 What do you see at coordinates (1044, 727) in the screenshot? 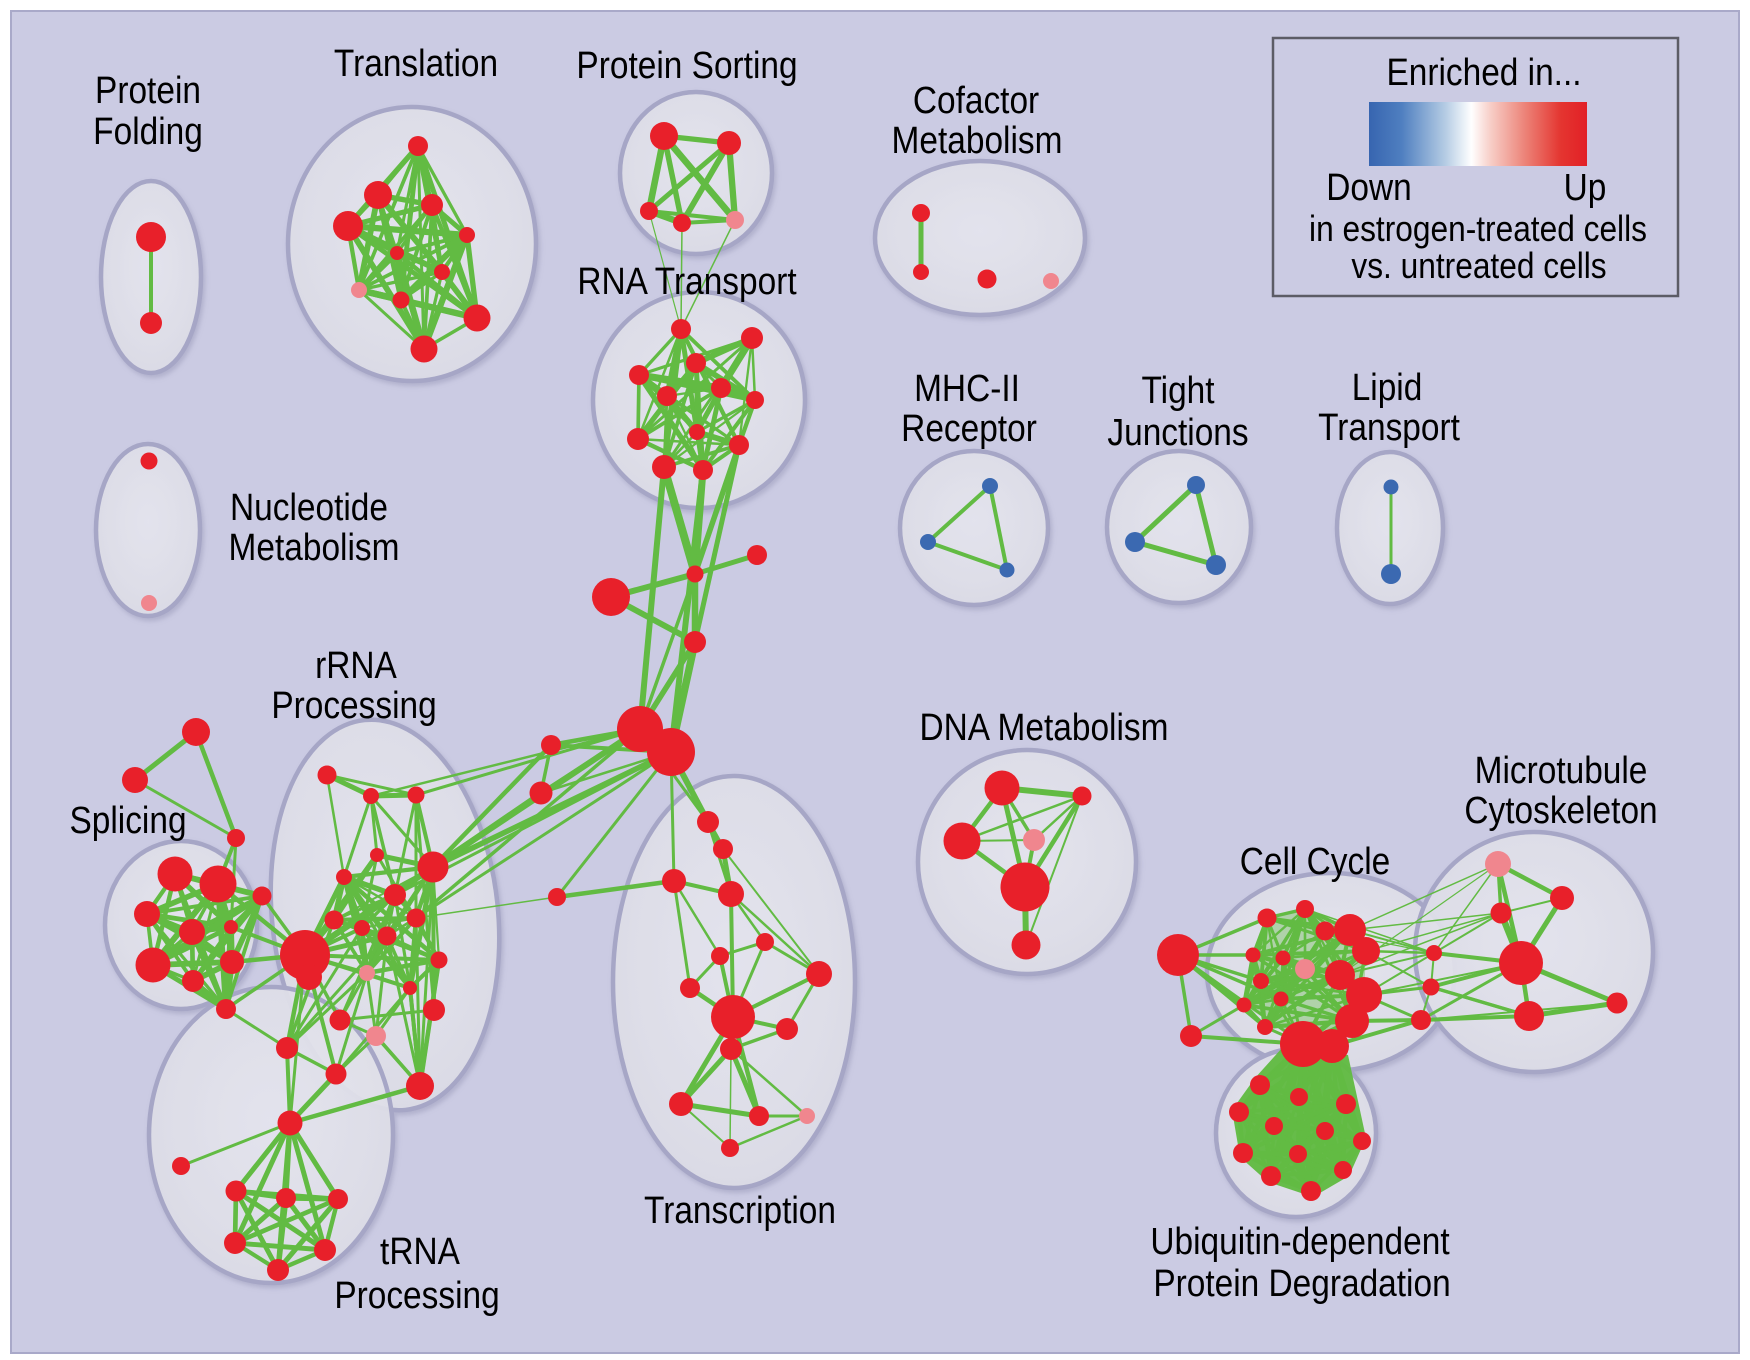
I see `svg-text: DNA Metabolism` at bounding box center [1044, 727].